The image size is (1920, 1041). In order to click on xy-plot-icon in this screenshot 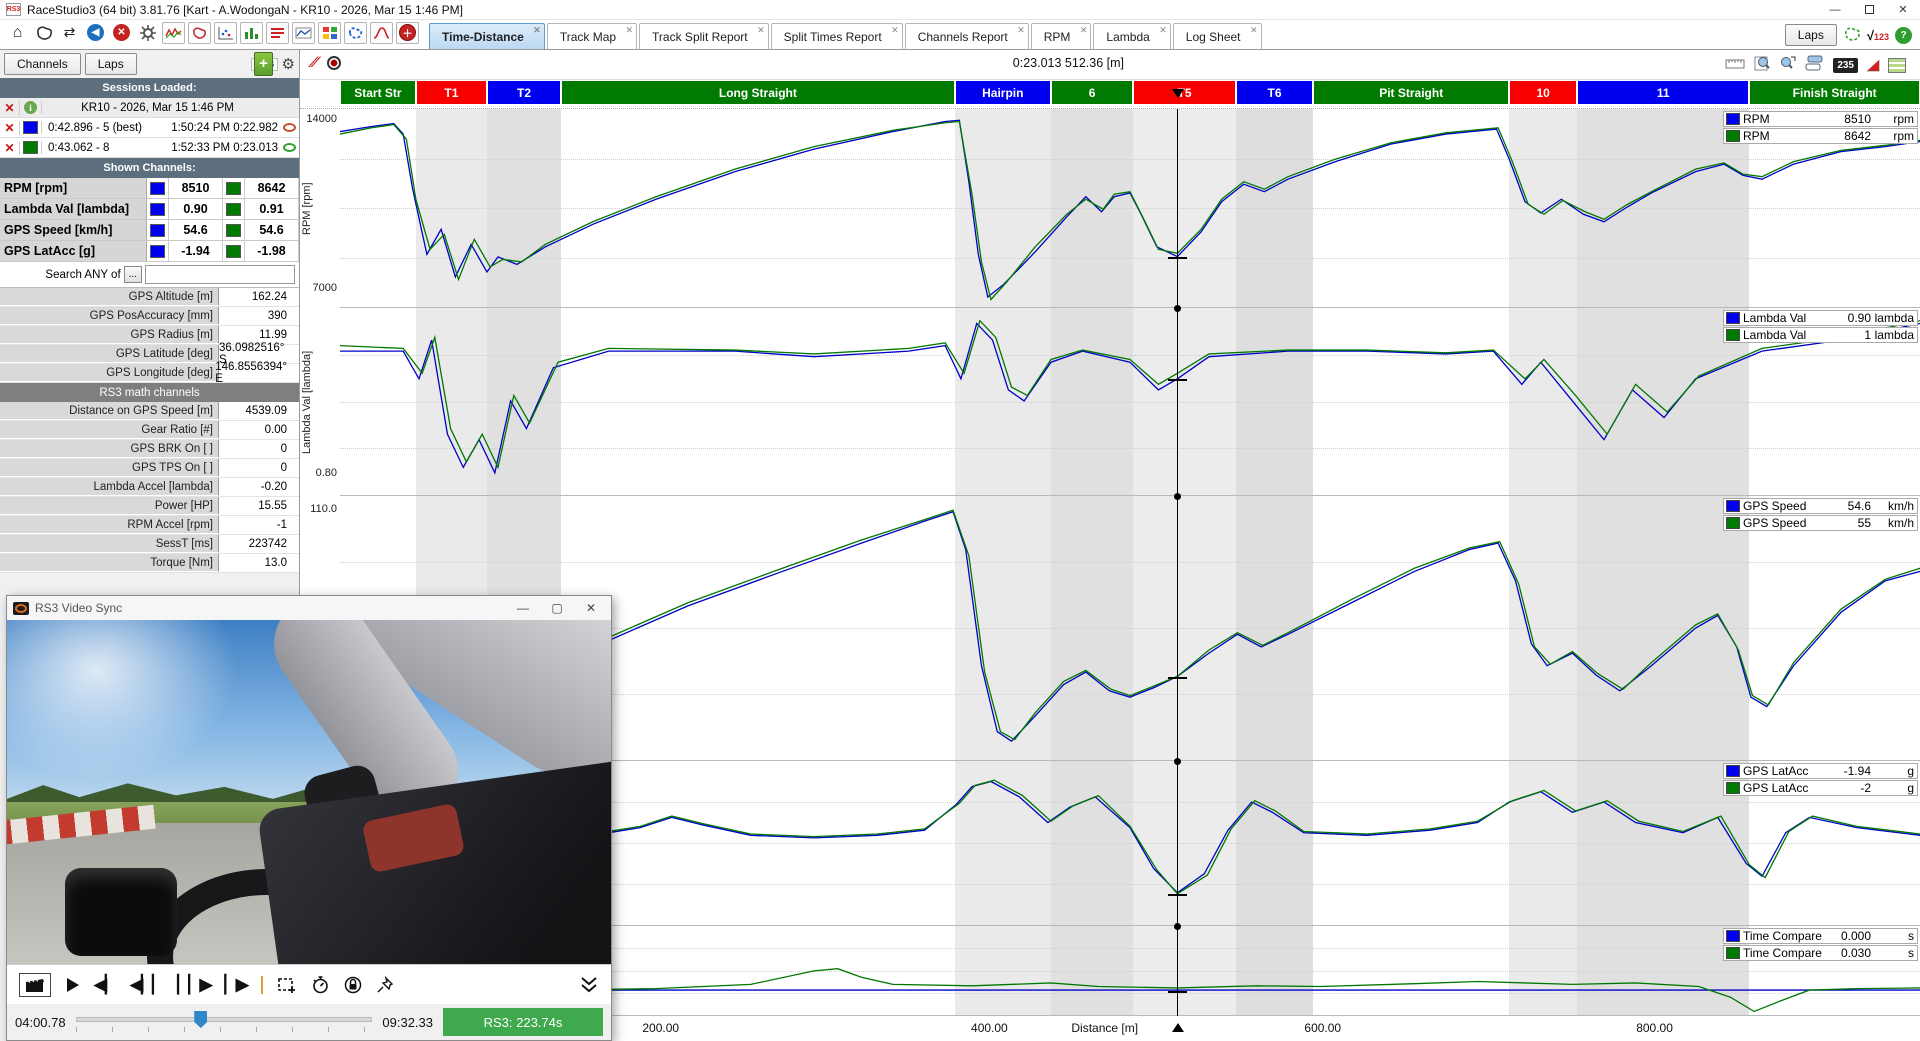, I will do `click(225, 32)`.